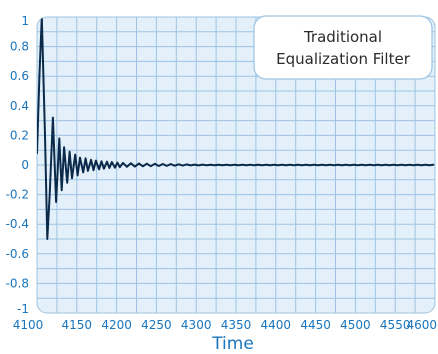  Describe the element at coordinates (19, 76) in the screenshot. I see `y-tick-label: 0.6` at that location.